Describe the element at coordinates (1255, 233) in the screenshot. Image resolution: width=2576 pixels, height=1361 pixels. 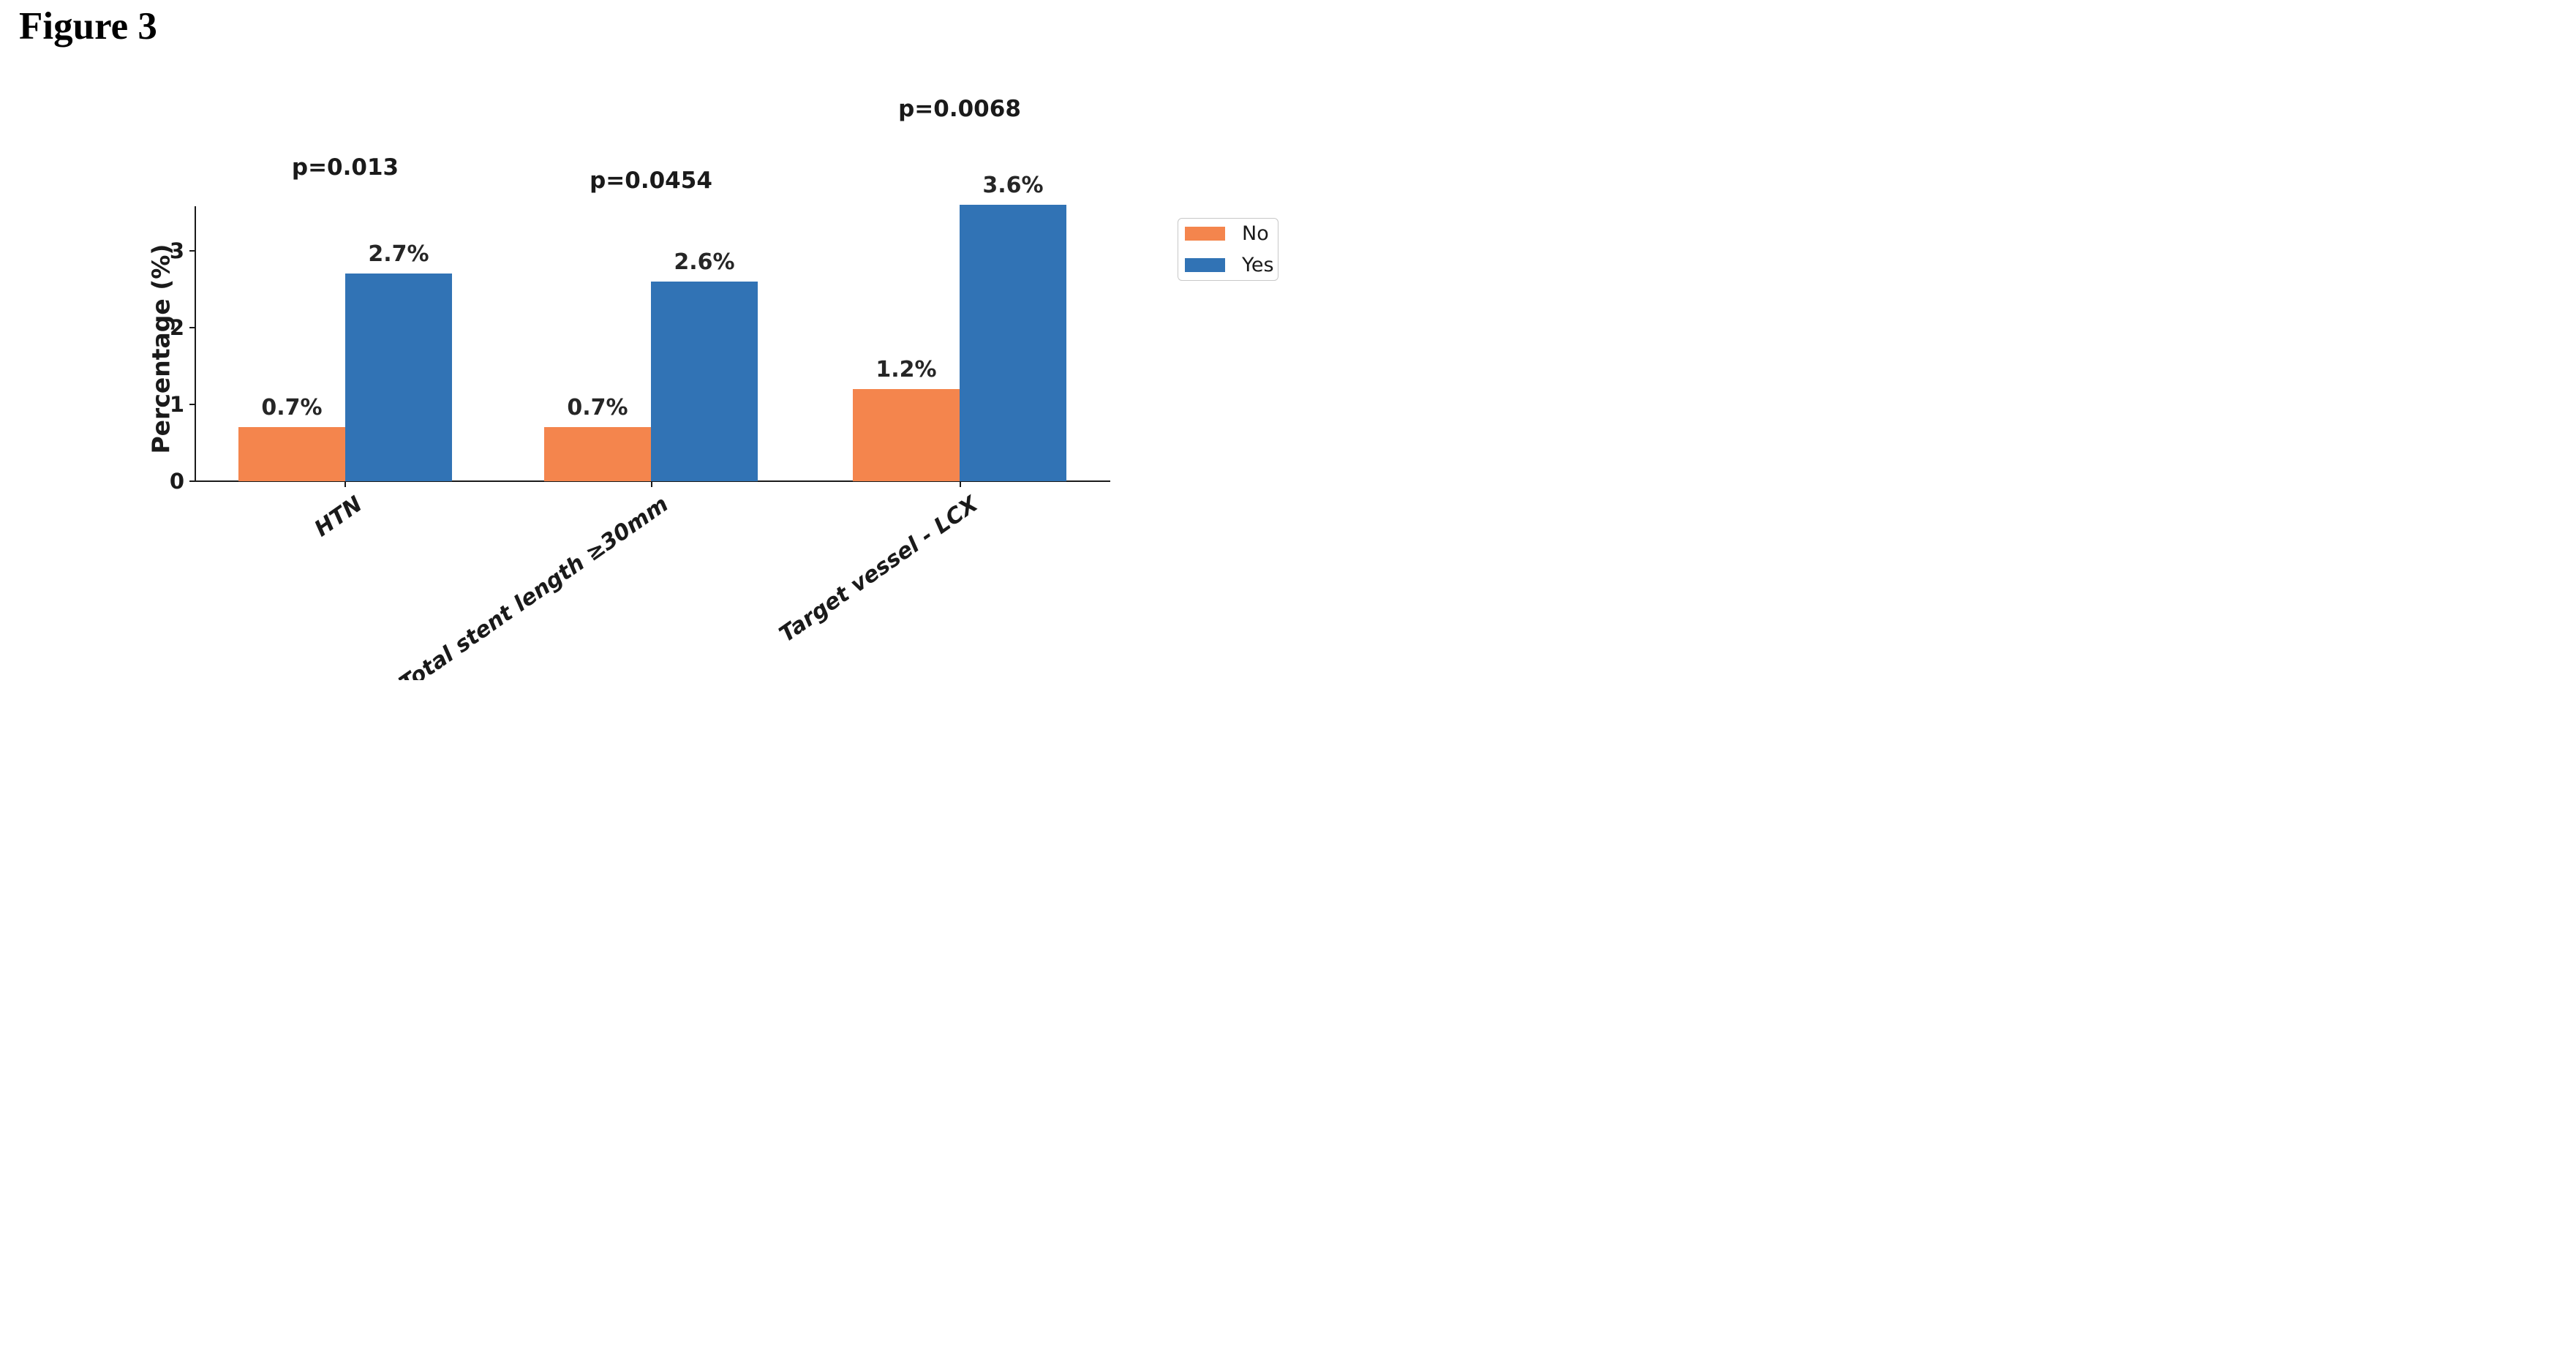
I see `legend-label-no: No` at that location.